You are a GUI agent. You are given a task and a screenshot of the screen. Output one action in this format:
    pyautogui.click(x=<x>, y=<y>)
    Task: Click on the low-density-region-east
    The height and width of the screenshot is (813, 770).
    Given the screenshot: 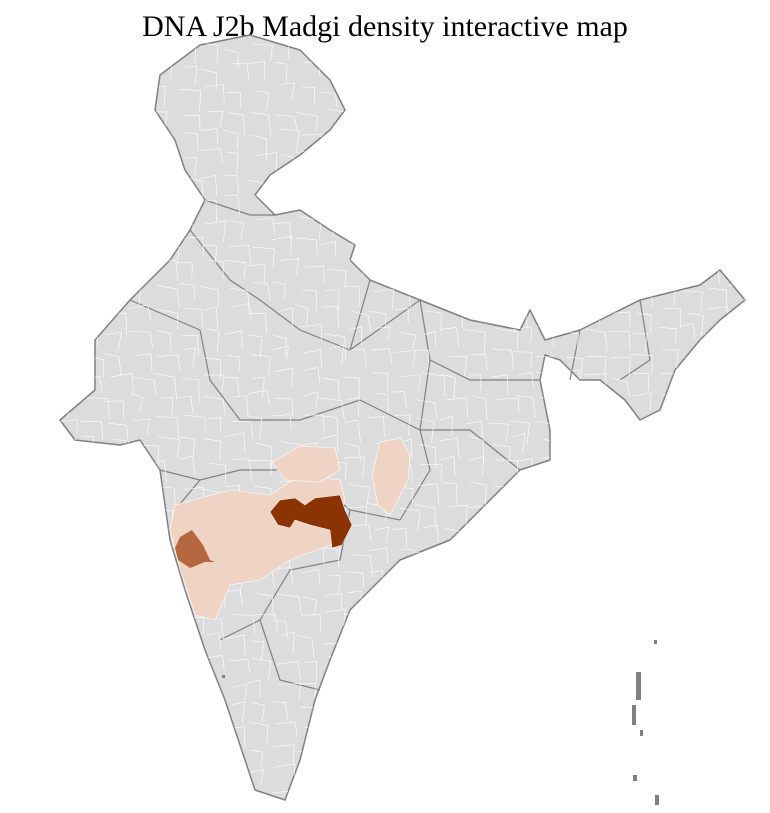 What is the action you would take?
    pyautogui.click(x=391, y=476)
    